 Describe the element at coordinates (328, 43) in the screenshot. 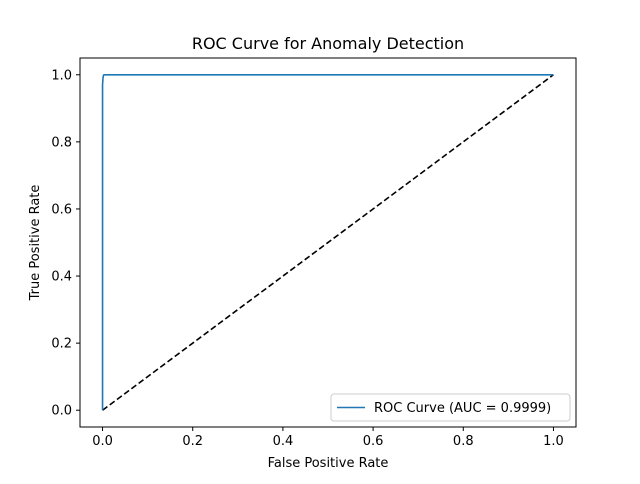

I see `chart-title: ROC Curve for Anomaly Detection` at that location.